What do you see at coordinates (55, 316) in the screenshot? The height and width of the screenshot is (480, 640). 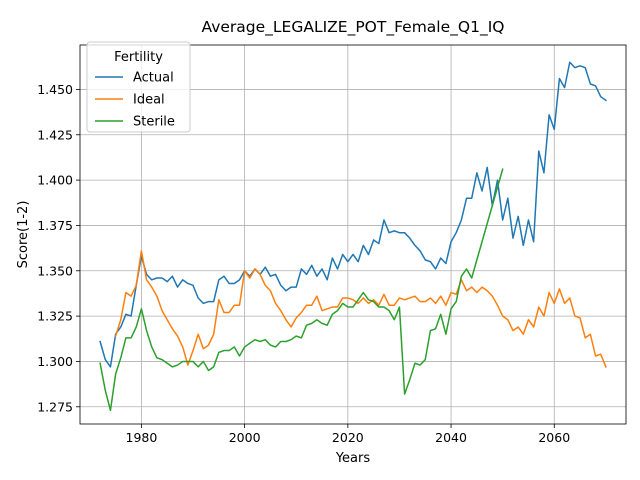 I see `y-tick-label: 1.325` at bounding box center [55, 316].